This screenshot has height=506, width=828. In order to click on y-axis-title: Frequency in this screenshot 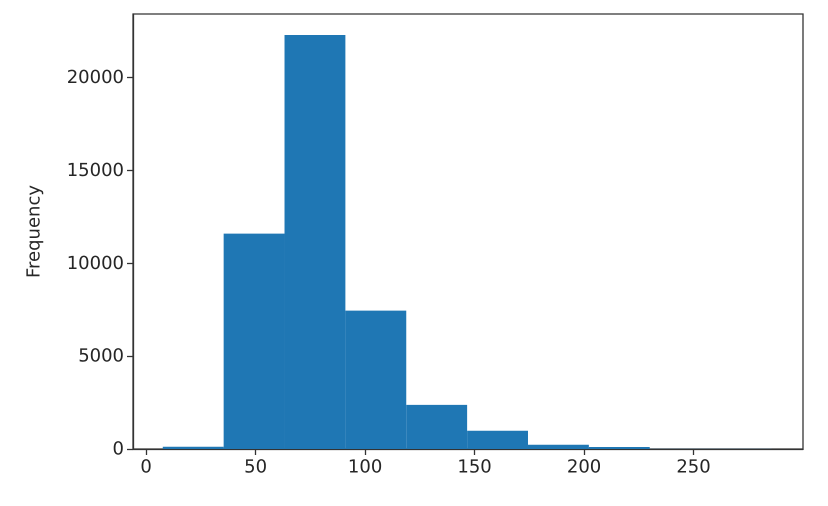, I will do `click(34, 231)`.